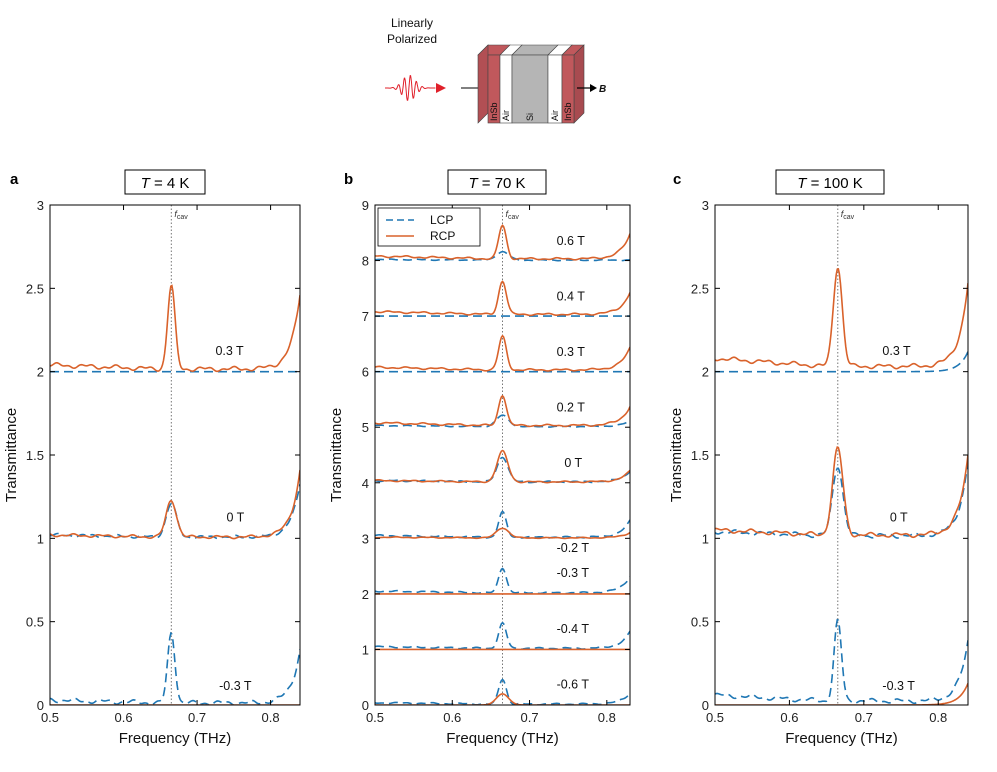 The image size is (997, 772). Describe the element at coordinates (235, 518) in the screenshot. I see `field-label-a-1: 0 T` at that location.